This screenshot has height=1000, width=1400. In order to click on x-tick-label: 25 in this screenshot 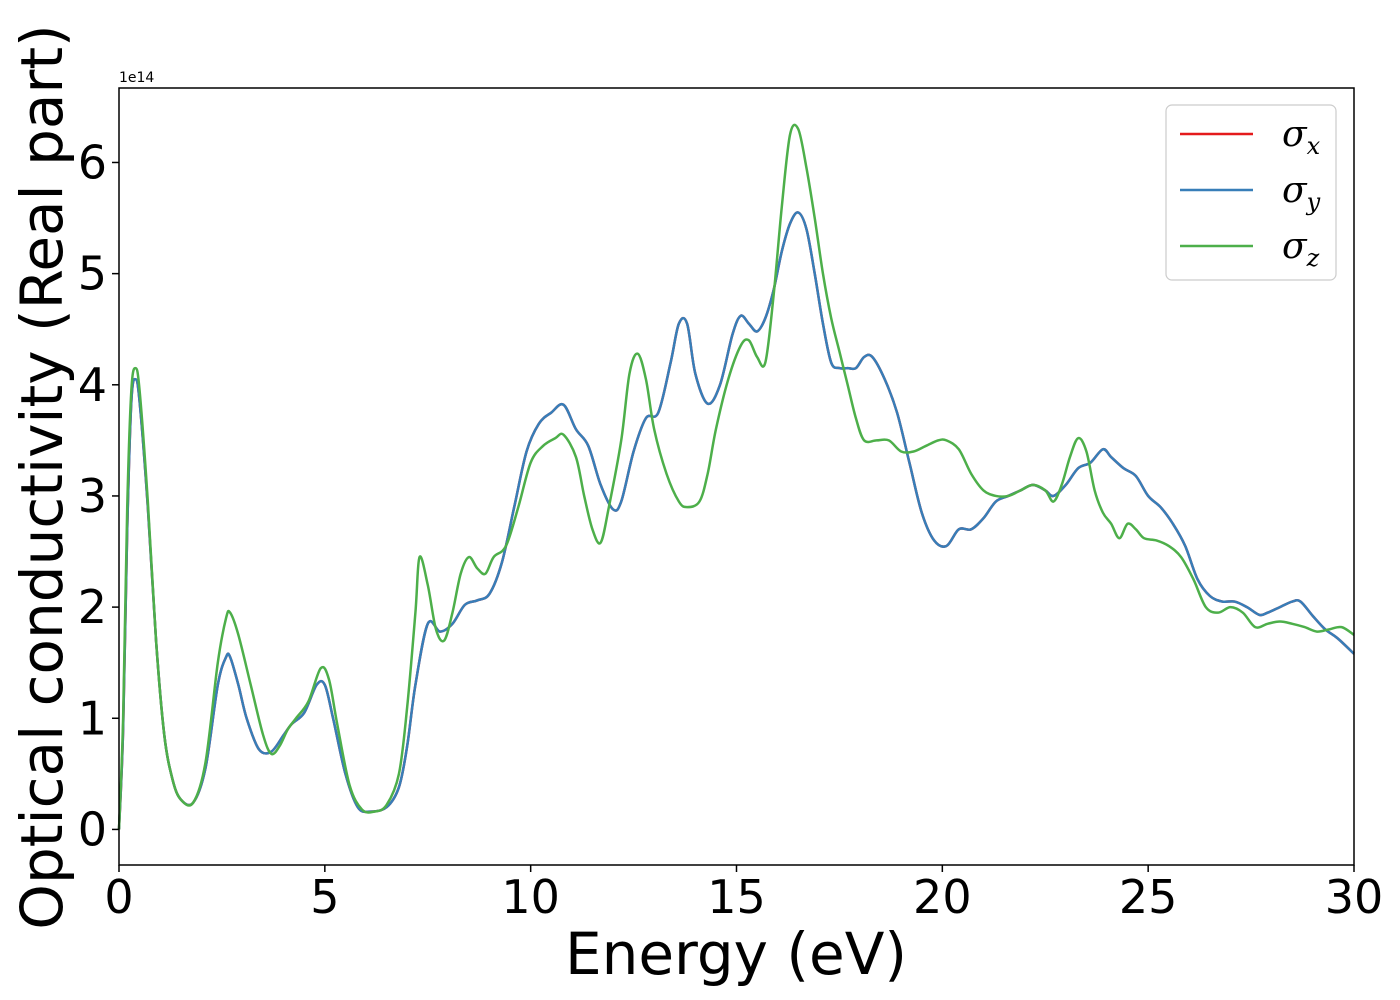, I will do `click(1148, 897)`.